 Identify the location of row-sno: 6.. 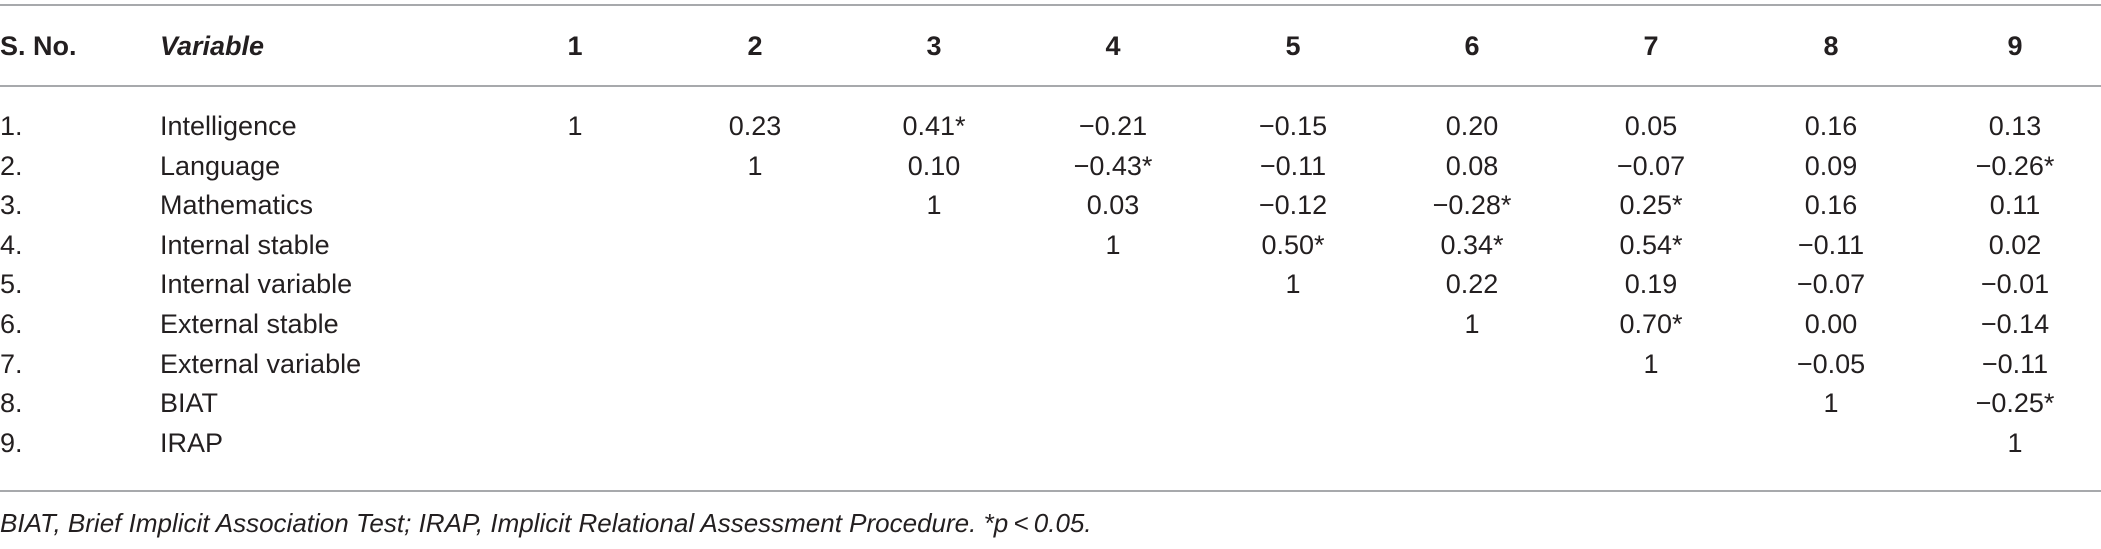
(11, 324).